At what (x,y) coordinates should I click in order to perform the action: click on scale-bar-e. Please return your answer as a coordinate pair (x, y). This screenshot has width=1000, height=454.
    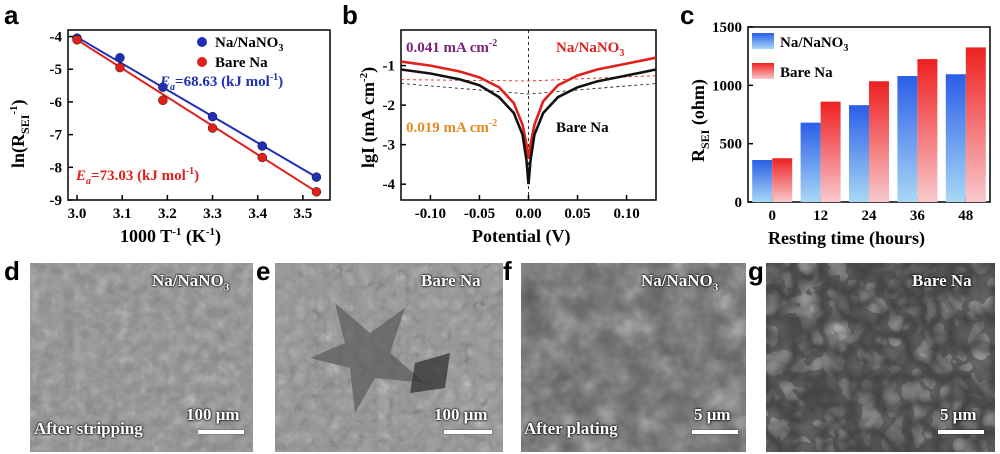
    Looking at the image, I should click on (468, 432).